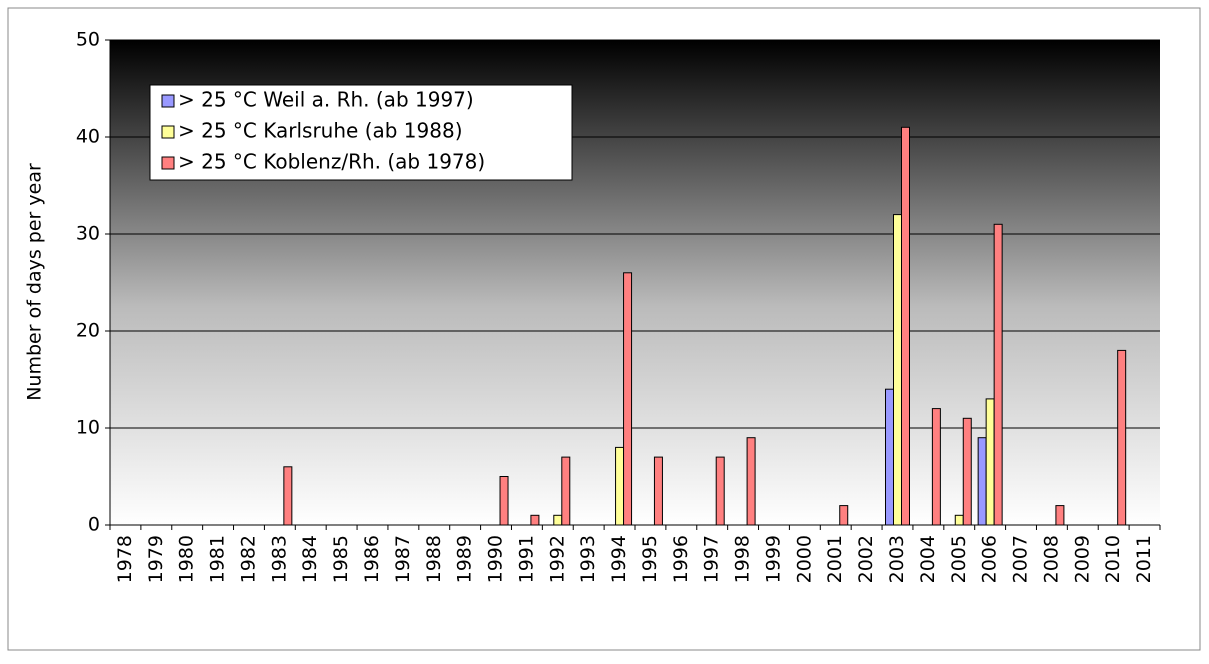 Image resolution: width=1209 pixels, height=664 pixels. What do you see at coordinates (743, 559) in the screenshot?
I see `x-tick-label: 1998` at bounding box center [743, 559].